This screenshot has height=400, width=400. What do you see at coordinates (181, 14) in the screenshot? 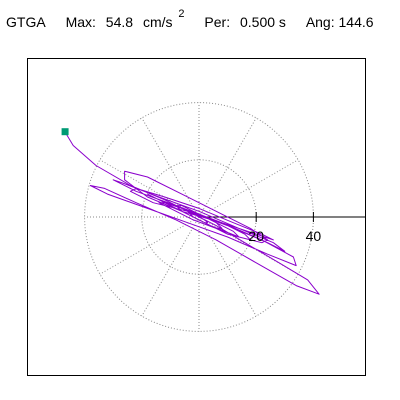
I see `max-unit-exponent: 2` at bounding box center [181, 14].